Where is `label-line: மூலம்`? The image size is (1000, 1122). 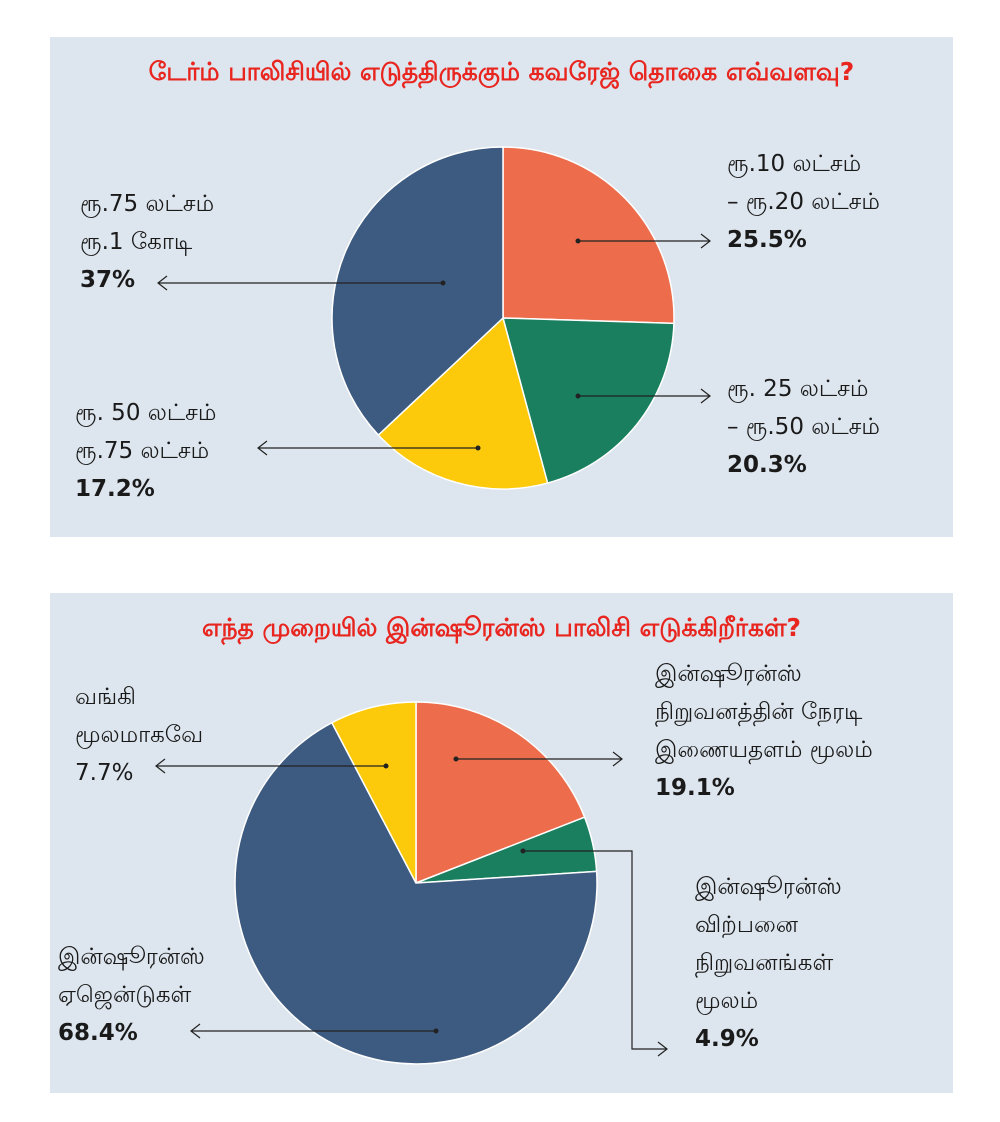 label-line: மூலம் is located at coordinates (727, 1001).